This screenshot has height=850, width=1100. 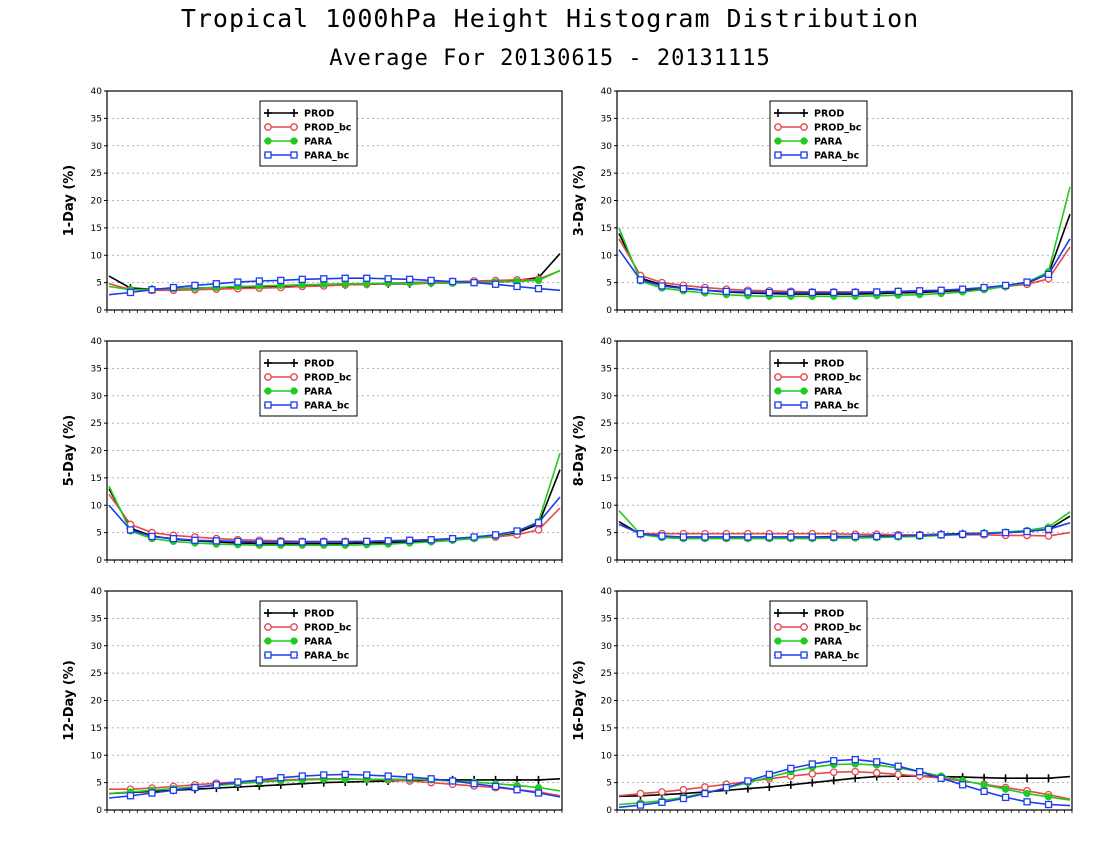 What do you see at coordinates (607, 452) in the screenshot?
I see `y-tick-label: 20` at bounding box center [607, 452].